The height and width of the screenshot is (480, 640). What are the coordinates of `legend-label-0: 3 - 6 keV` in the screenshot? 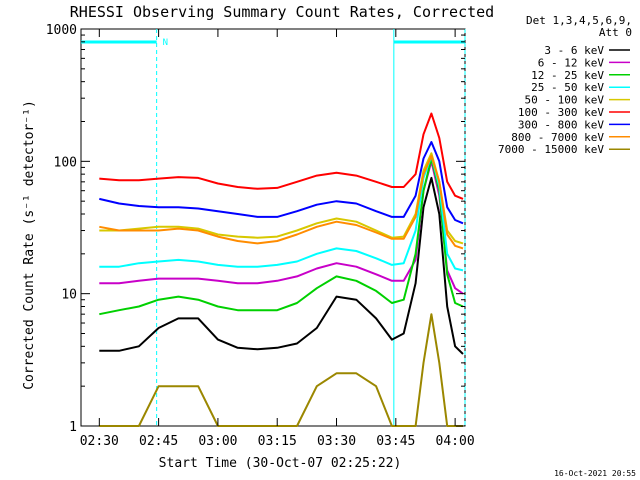 It's located at (574, 50).